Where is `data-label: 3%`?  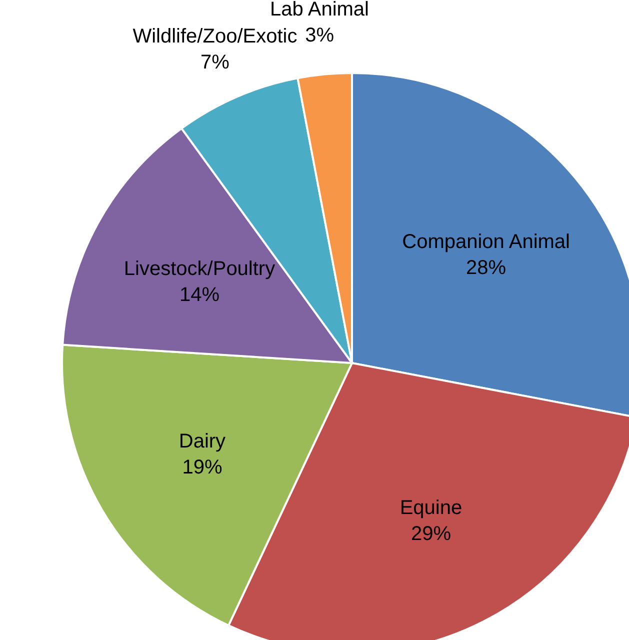
data-label: 3% is located at coordinates (319, 35).